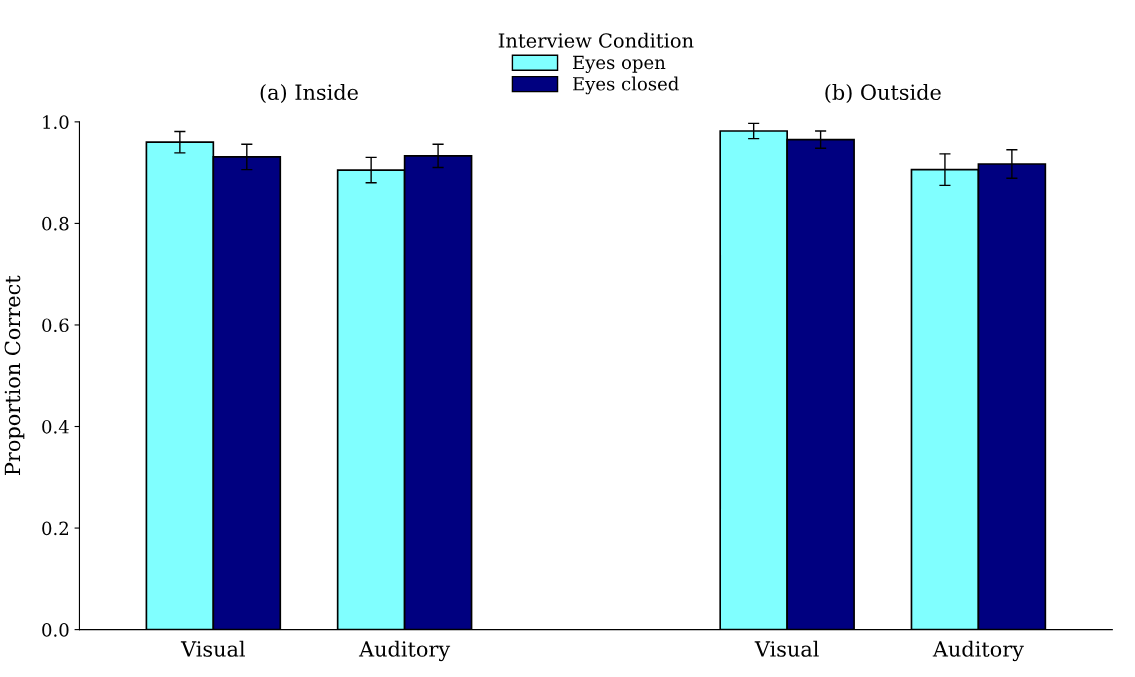 The image size is (1135, 677). Describe the element at coordinates (309, 93) in the screenshot. I see `text: (a) Inside` at that location.